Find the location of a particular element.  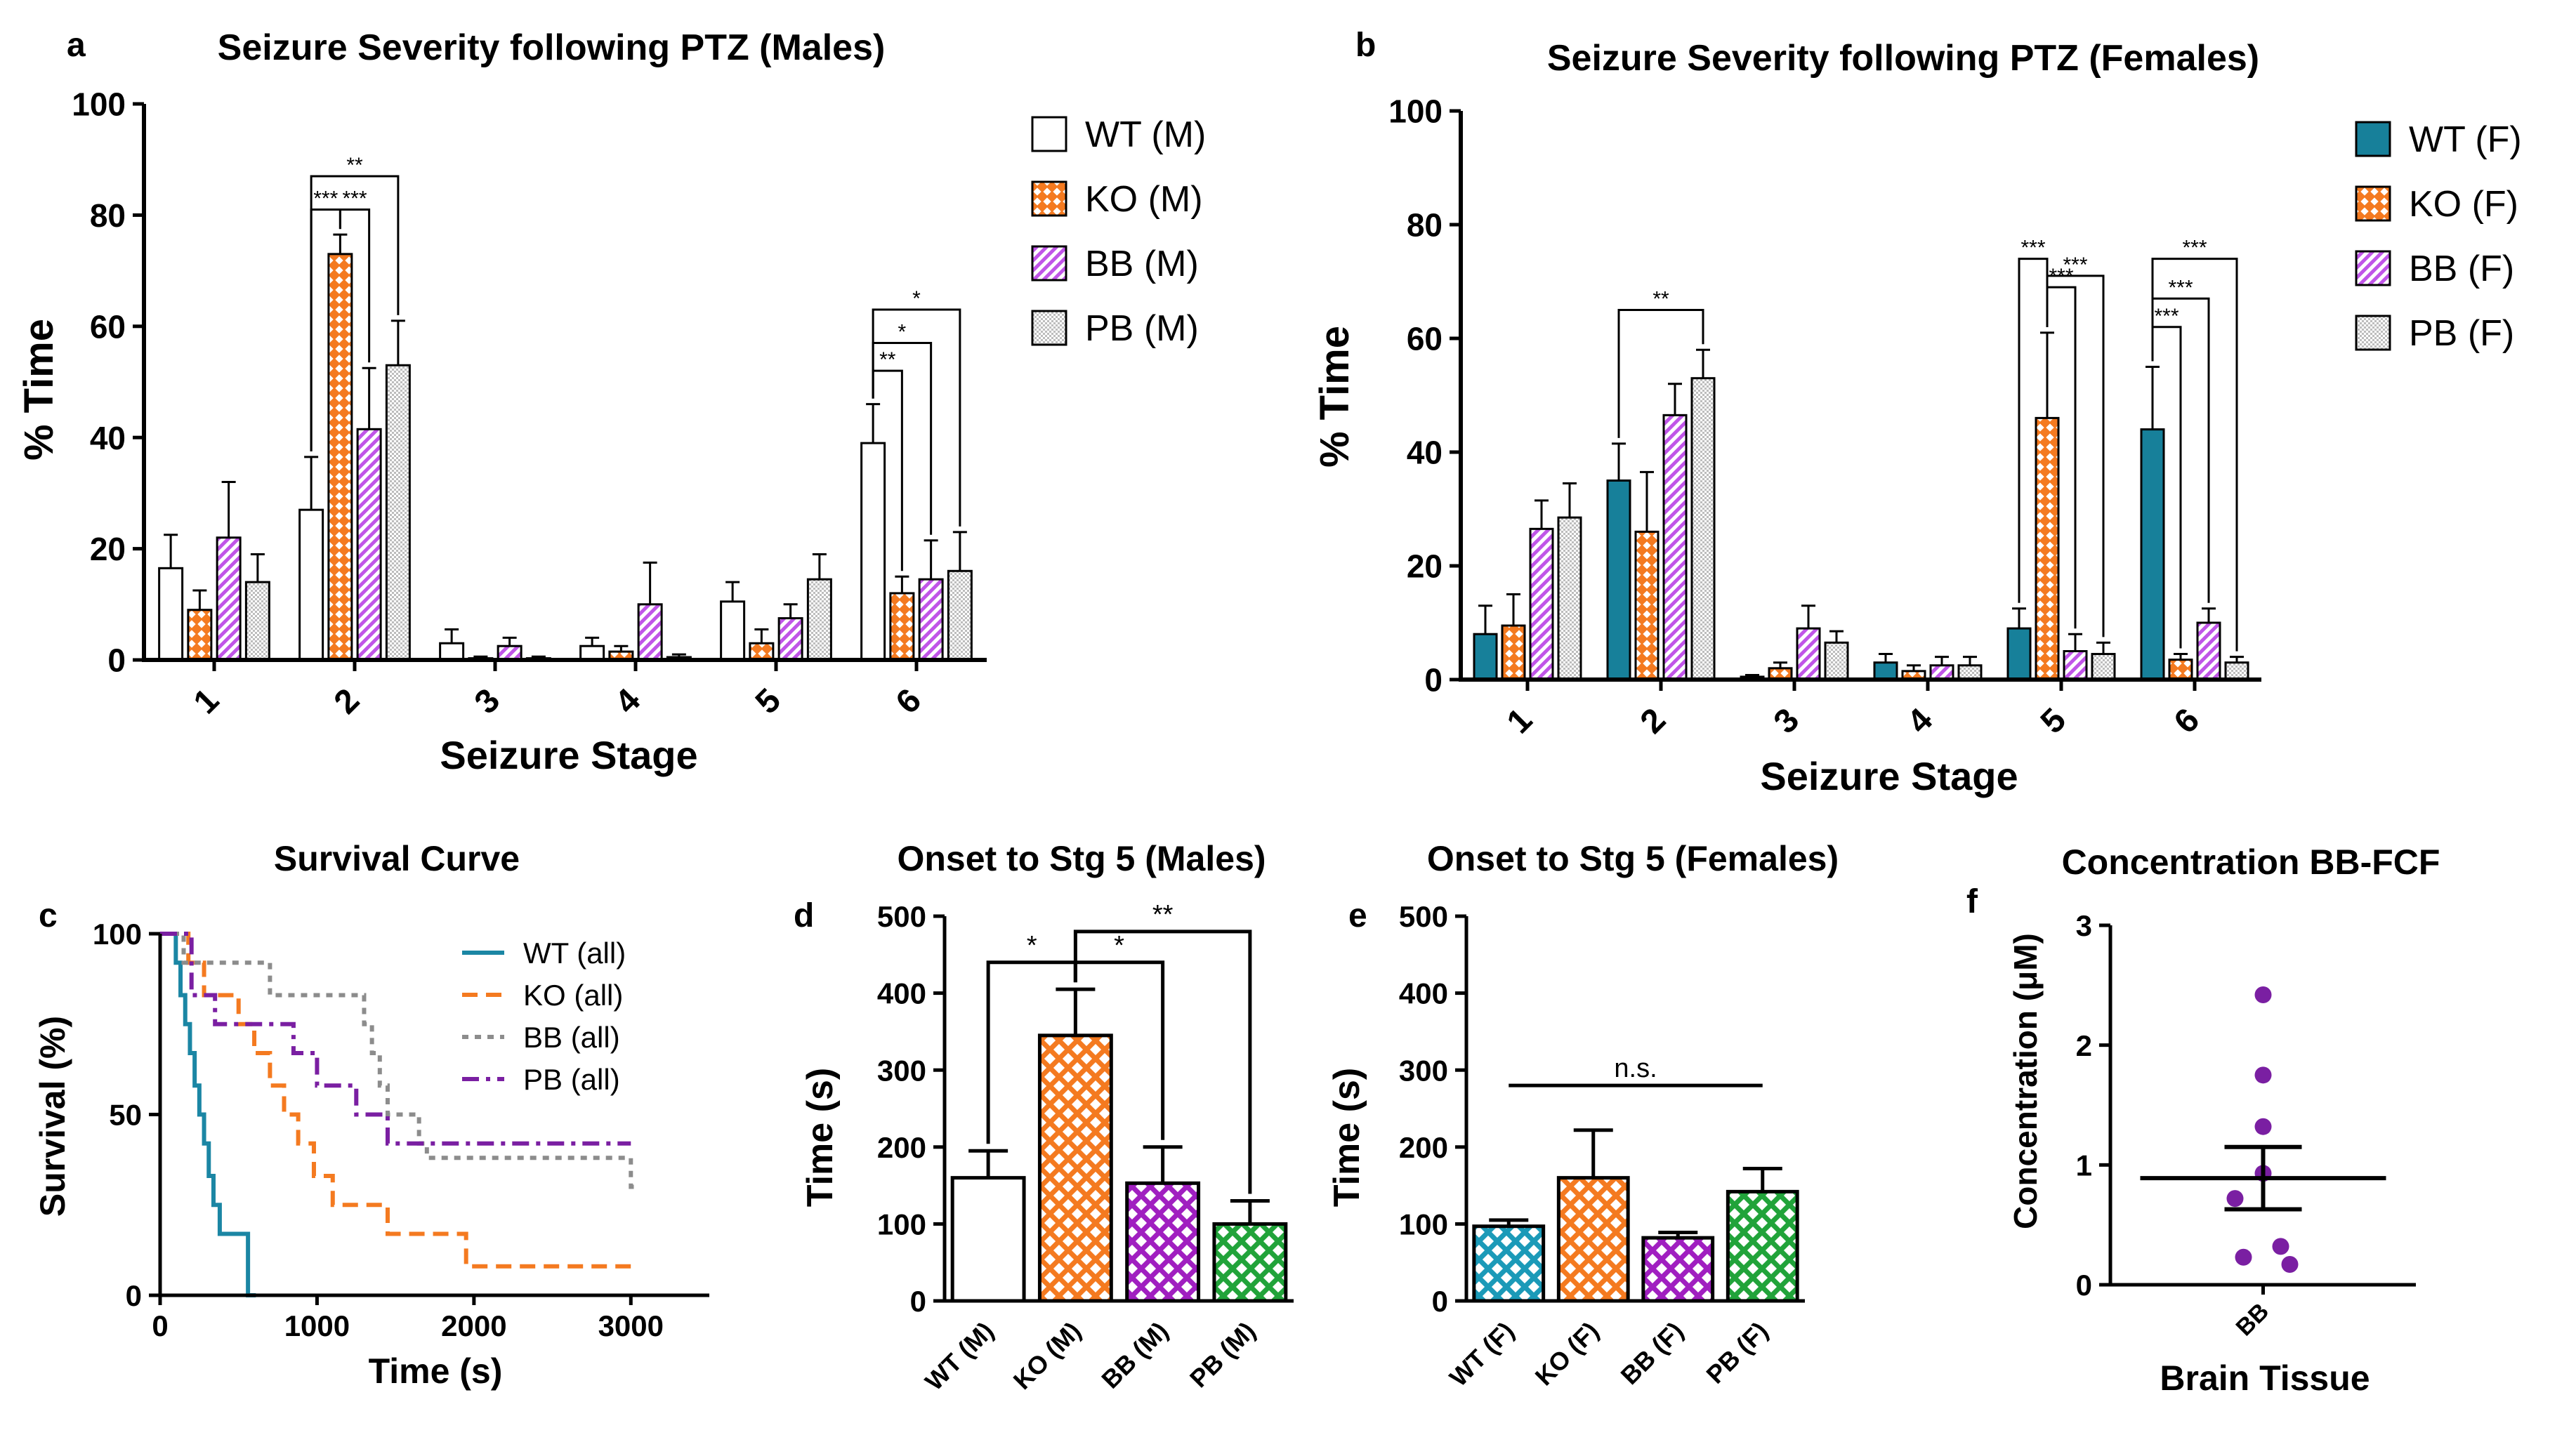

x-tick-label: PB (F) is located at coordinates (1736, 1352).